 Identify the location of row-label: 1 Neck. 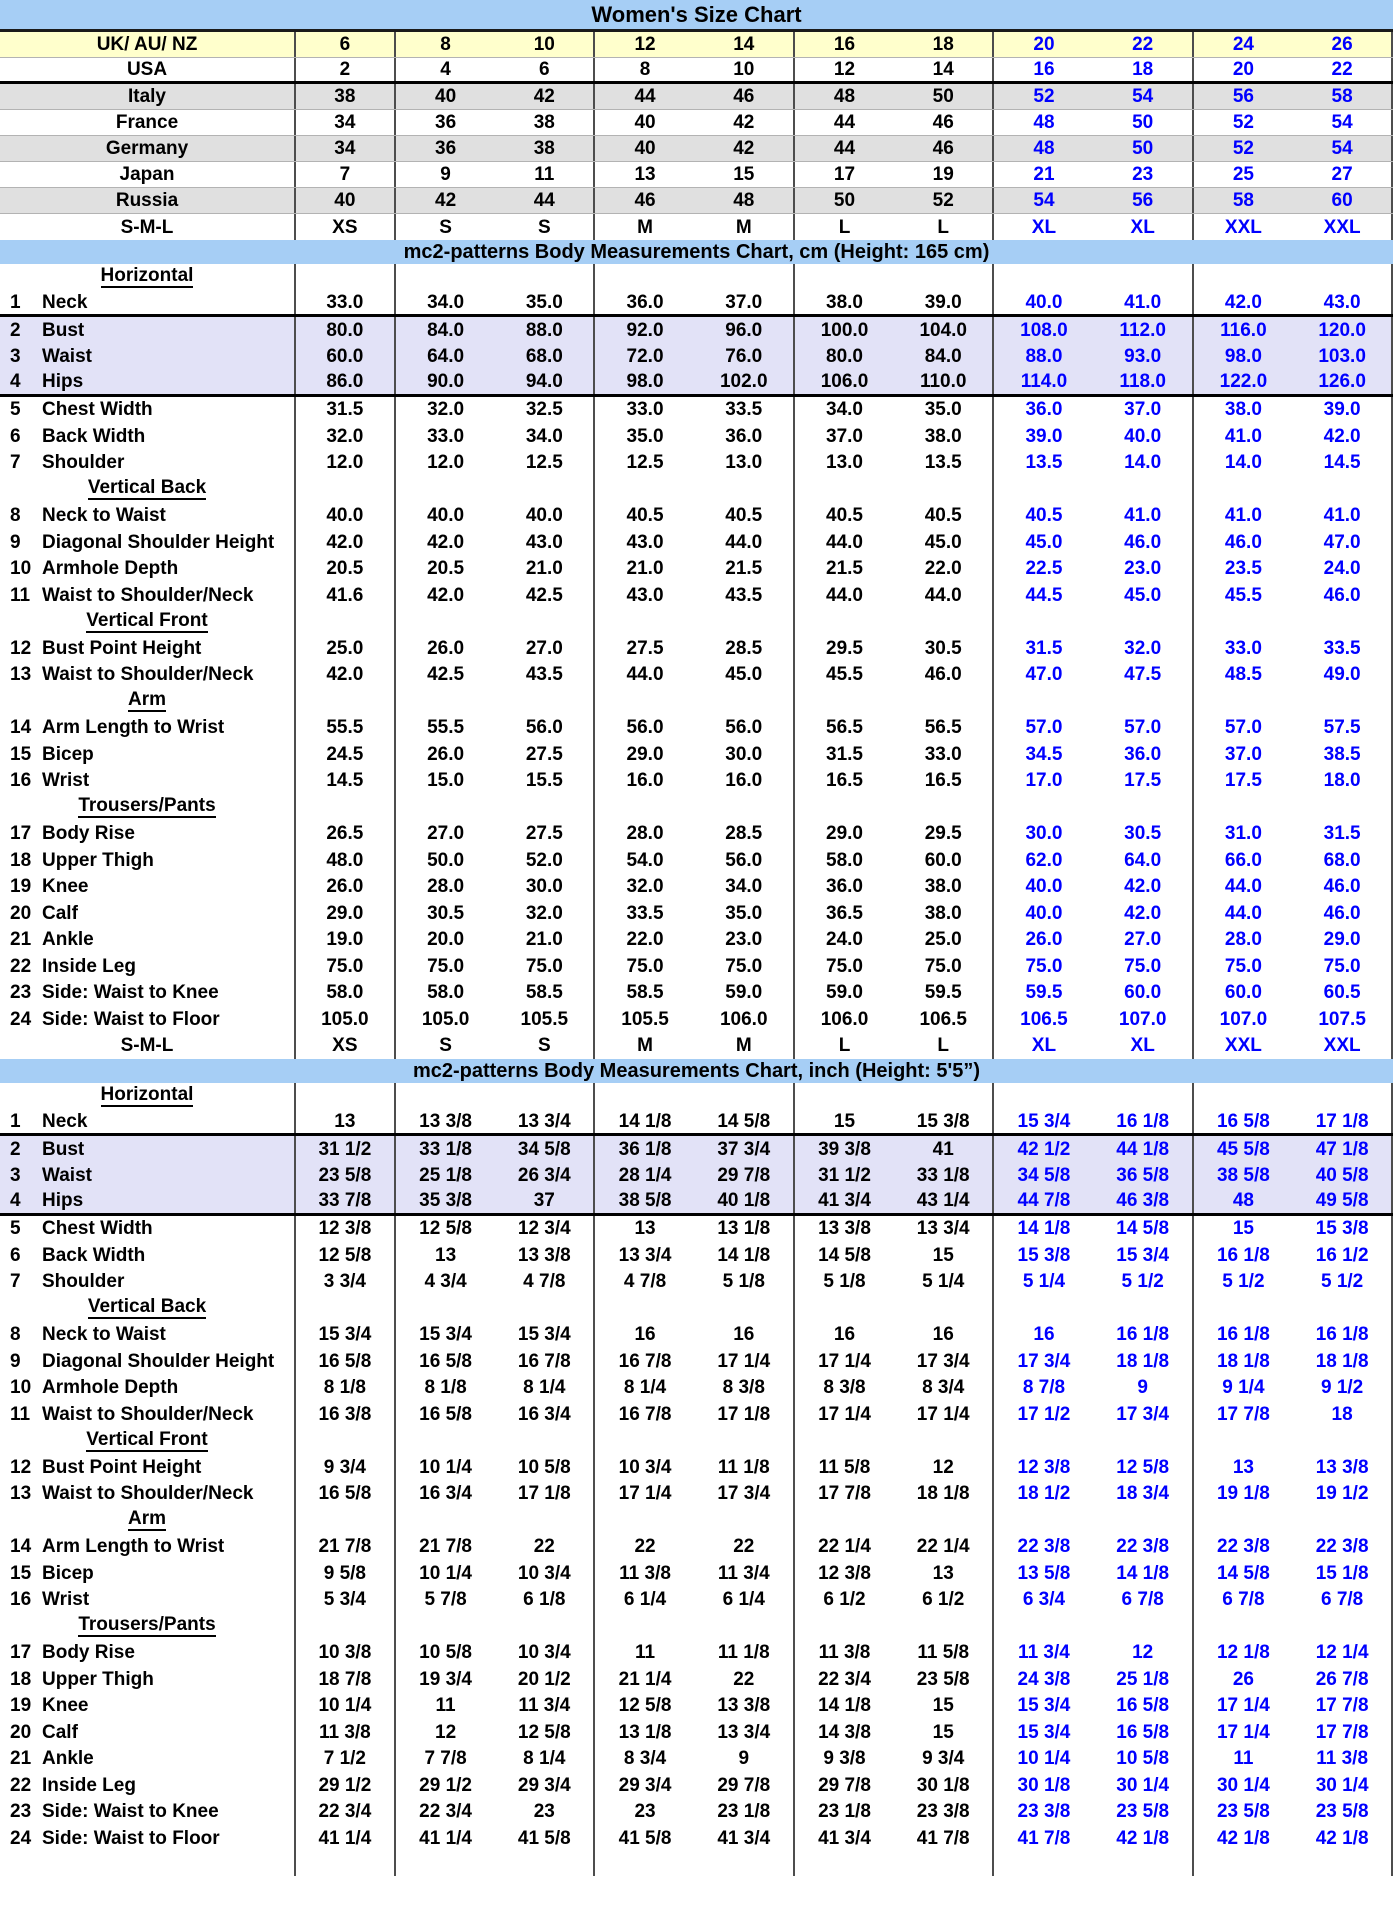
(148, 302).